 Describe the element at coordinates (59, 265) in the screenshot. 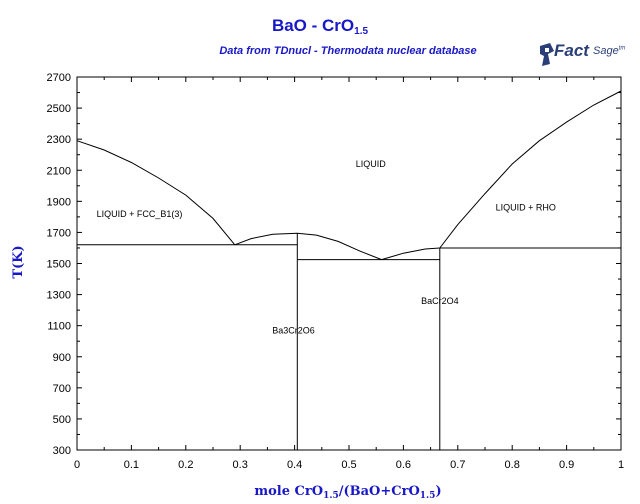

I see `y-tick-label: 1500` at that location.